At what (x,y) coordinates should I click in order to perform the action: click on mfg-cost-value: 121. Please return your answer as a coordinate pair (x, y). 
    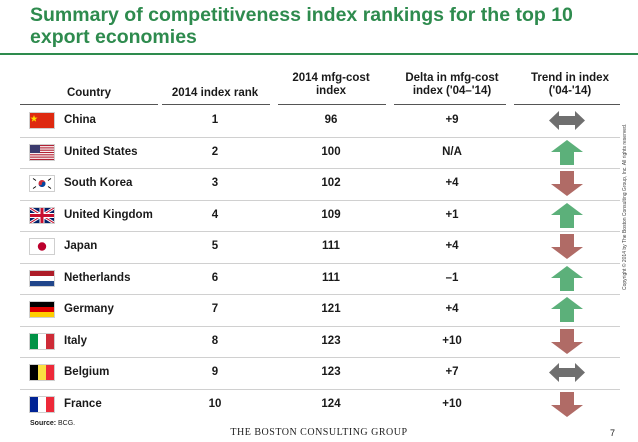
    Looking at the image, I should click on (331, 309).